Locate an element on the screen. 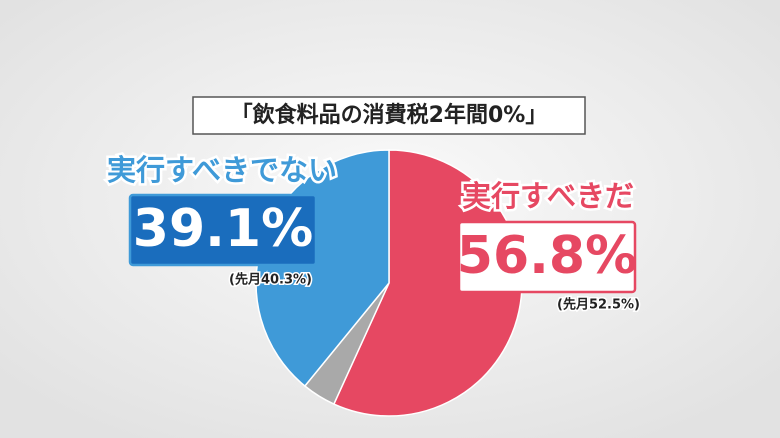 The height and width of the screenshot is (438, 780). title-box is located at coordinates (389, 115).